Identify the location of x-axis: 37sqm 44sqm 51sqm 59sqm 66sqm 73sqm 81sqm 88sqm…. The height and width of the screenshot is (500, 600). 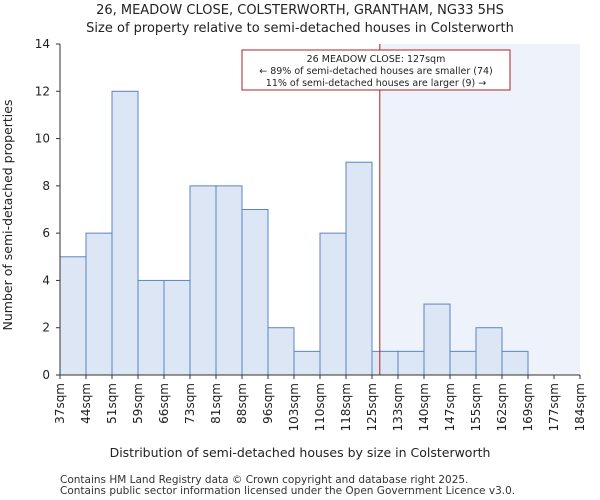
(320, 403).